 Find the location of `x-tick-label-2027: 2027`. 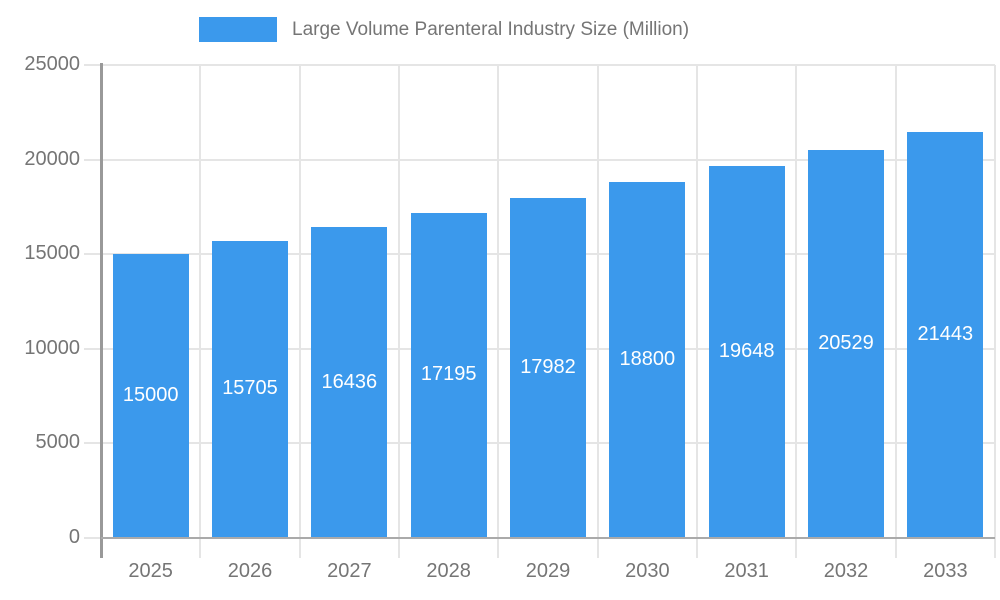

x-tick-label-2027: 2027 is located at coordinates (349, 571).